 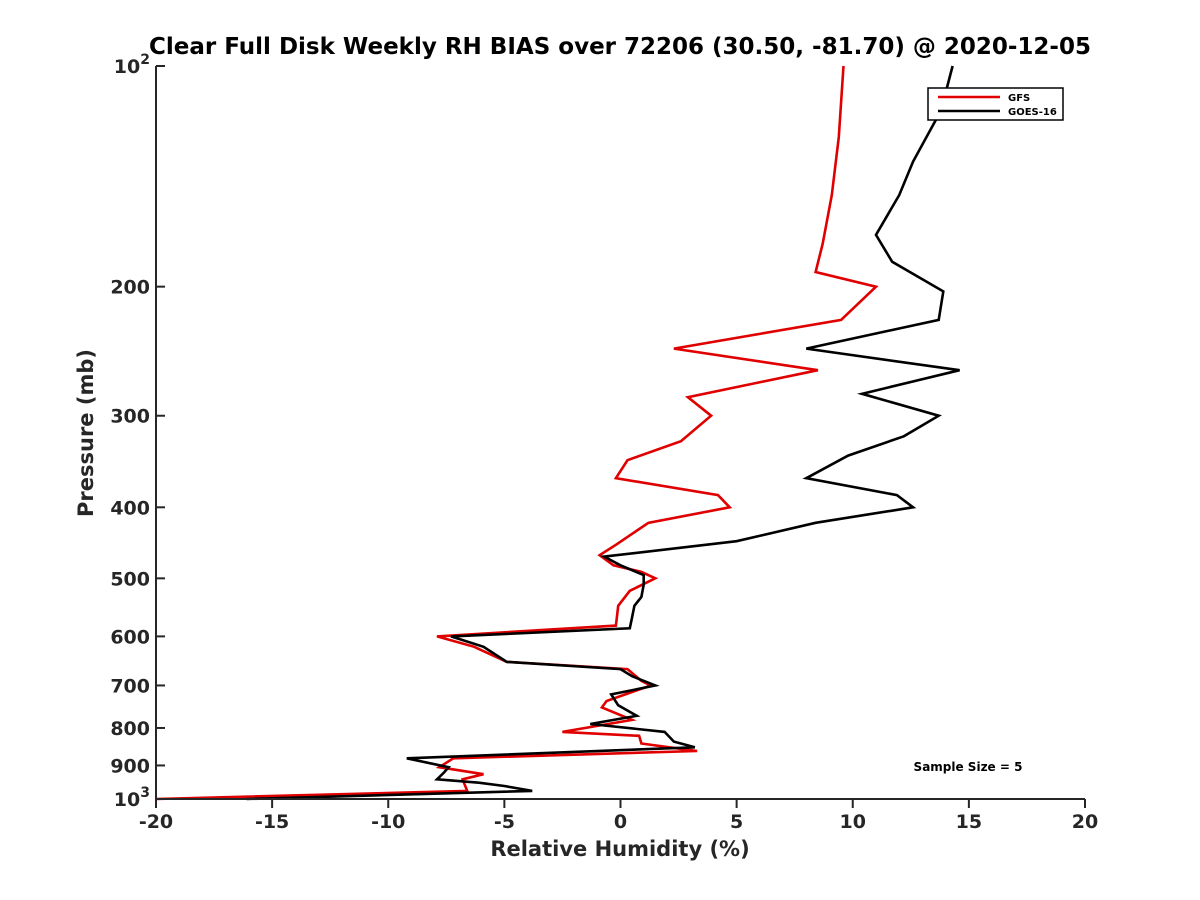 I want to click on y-tick-label: 10³, so click(x=132, y=798).